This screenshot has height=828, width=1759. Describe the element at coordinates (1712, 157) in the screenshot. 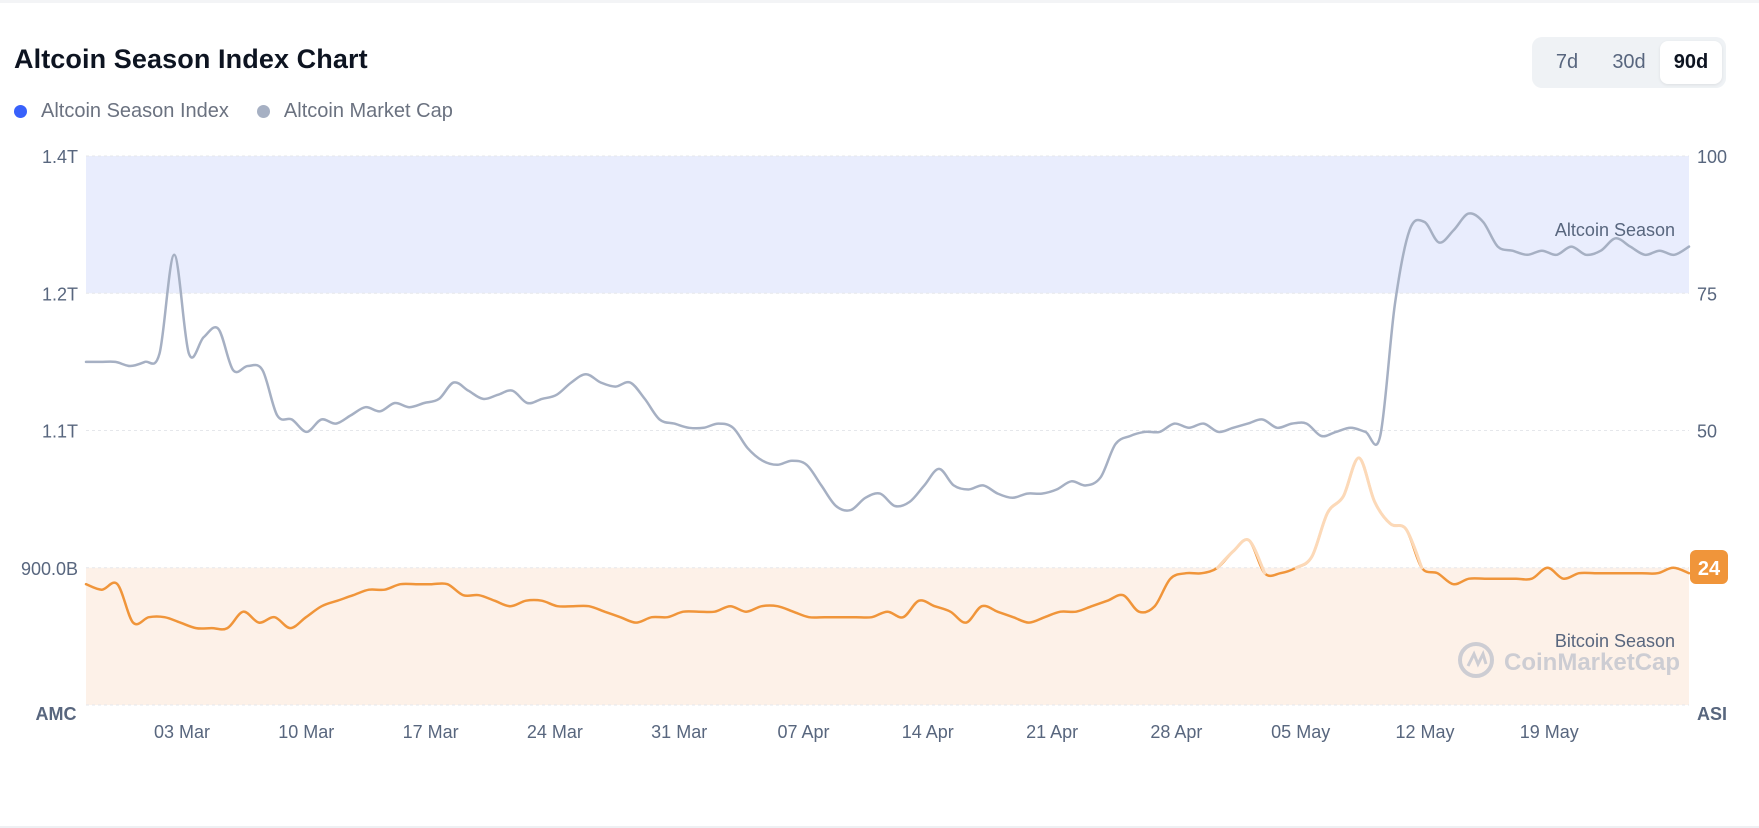

I see `right-tick-label: 100` at that location.